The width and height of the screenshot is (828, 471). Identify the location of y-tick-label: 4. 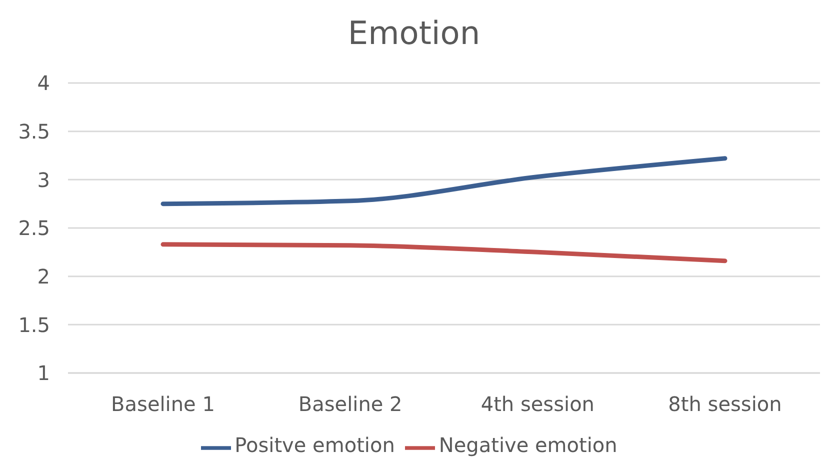
(43, 83).